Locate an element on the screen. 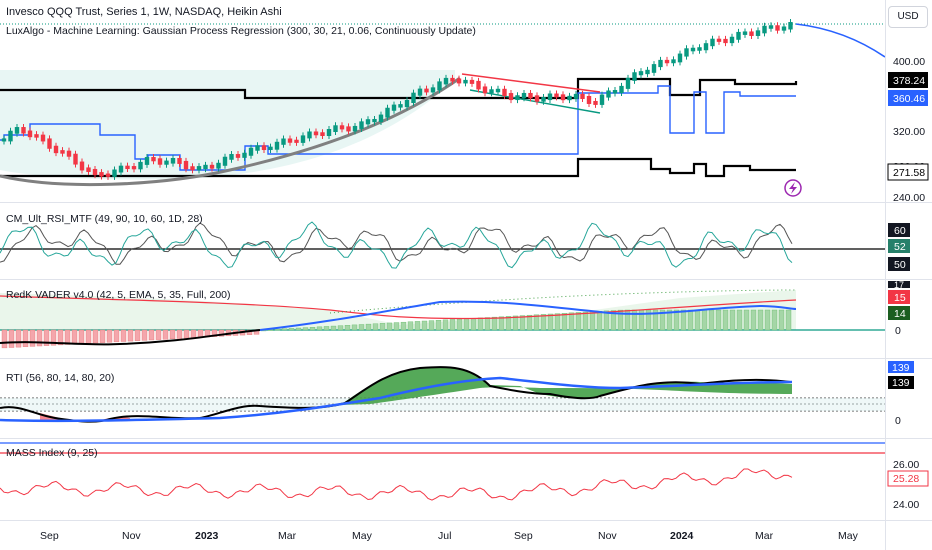 Image resolution: width=932 pixels, height=550 pixels. y-tick-240: 240.00 is located at coordinates (909, 198).